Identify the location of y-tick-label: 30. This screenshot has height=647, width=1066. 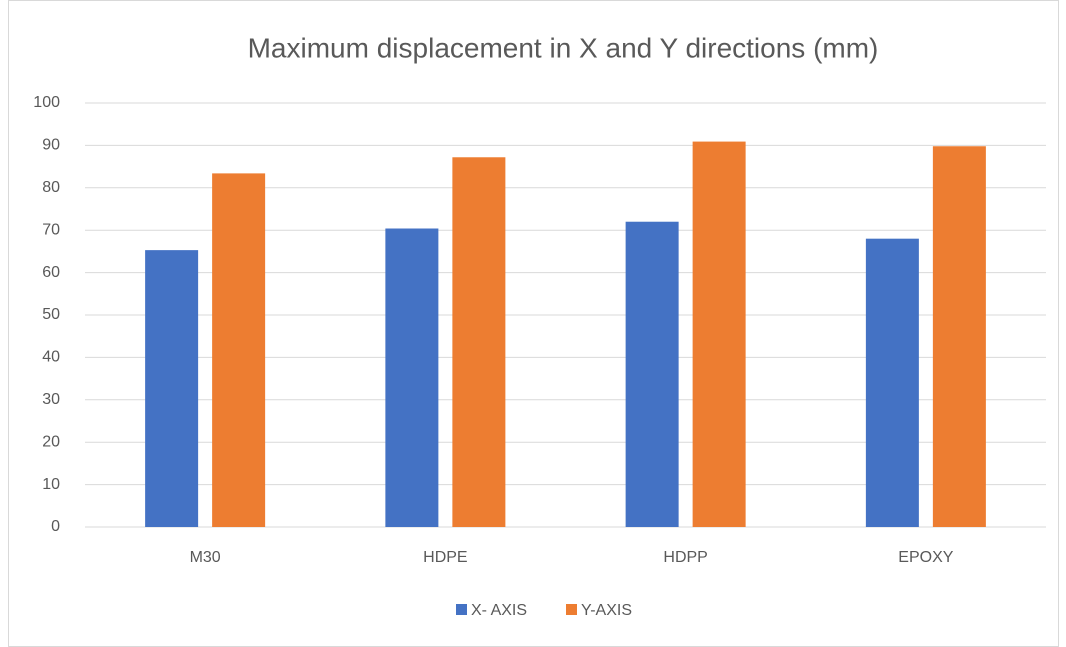
(51, 399).